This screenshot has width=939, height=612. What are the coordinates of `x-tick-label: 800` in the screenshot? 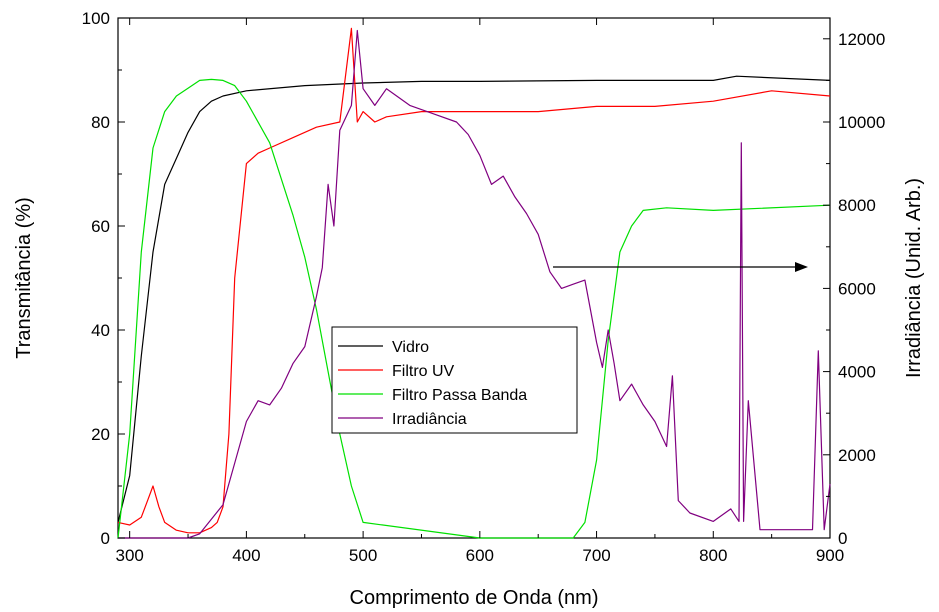 It's located at (713, 555).